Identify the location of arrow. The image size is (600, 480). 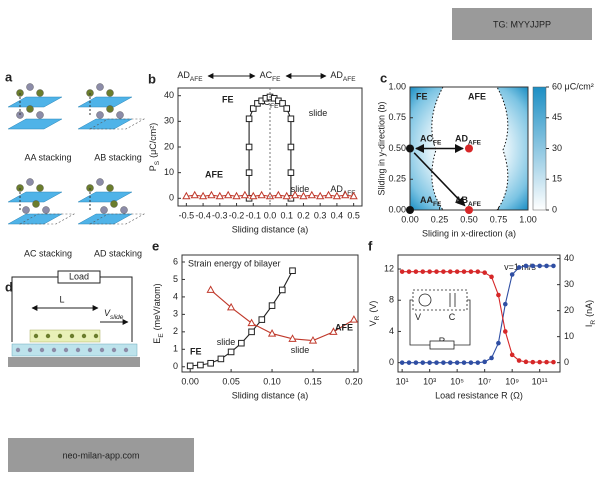
(439, 179).